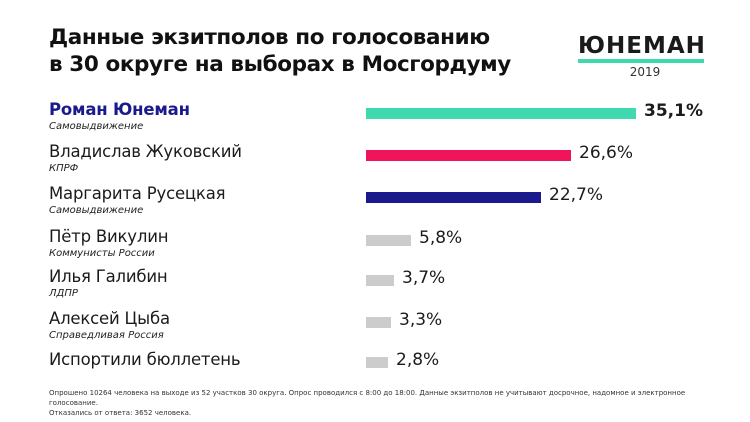 This screenshot has height=422, width=750. Describe the element at coordinates (606, 153) in the screenshot. I see `data-label: 26,6%` at that location.